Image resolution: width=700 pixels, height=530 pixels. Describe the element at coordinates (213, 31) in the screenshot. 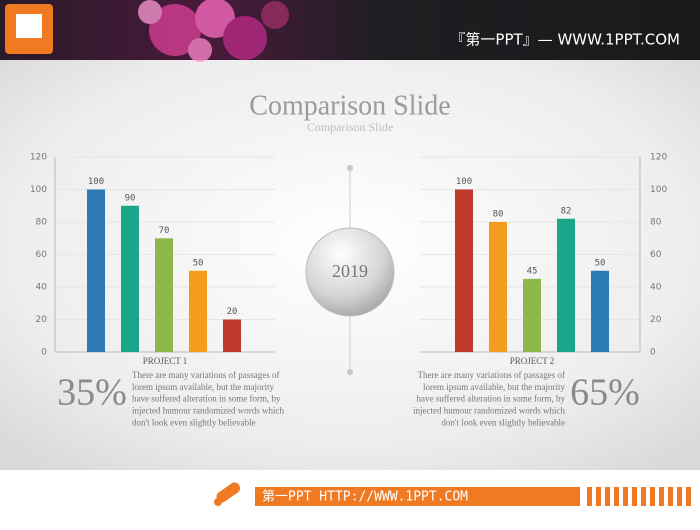

I see `bokeh` at that location.